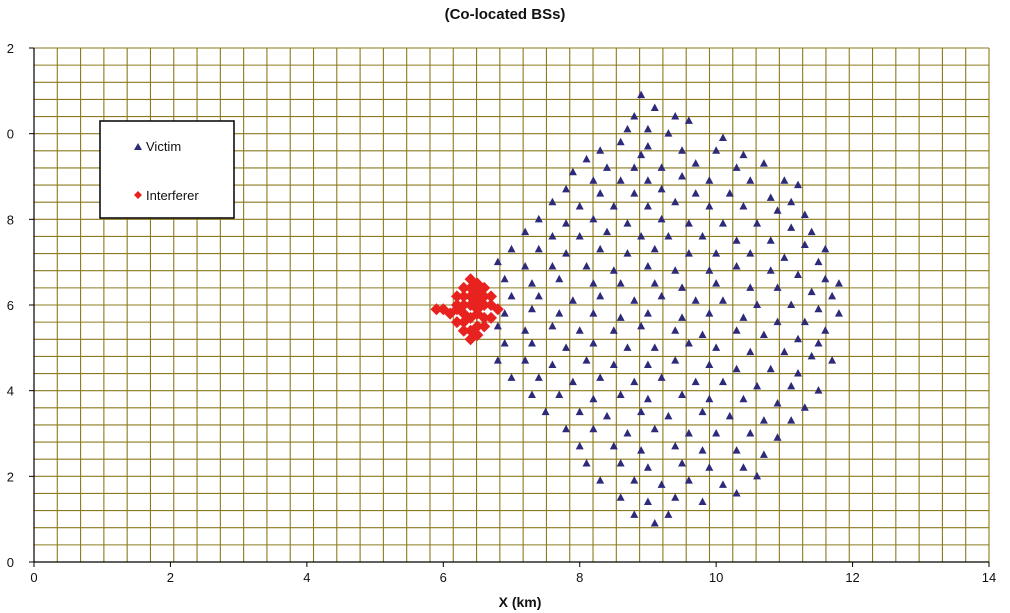 Image resolution: width=1010 pixels, height=613 pixels. What do you see at coordinates (513, 573) in the screenshot?
I see `x-ticks: 0 2 4 6 8 10 12 14` at bounding box center [513, 573].